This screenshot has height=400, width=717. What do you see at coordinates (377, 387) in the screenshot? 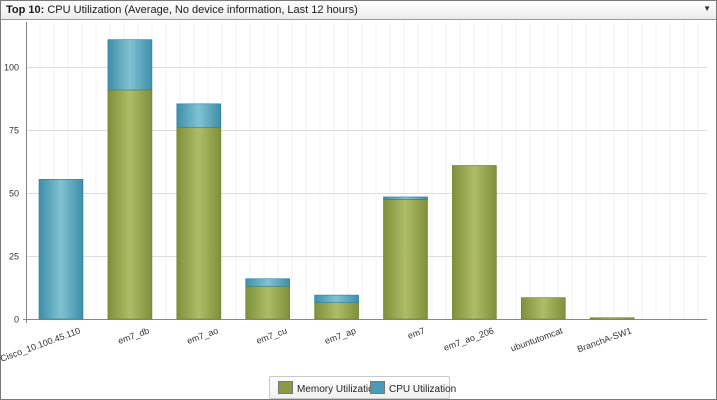
I see `legend-swatch-cpu` at bounding box center [377, 387].